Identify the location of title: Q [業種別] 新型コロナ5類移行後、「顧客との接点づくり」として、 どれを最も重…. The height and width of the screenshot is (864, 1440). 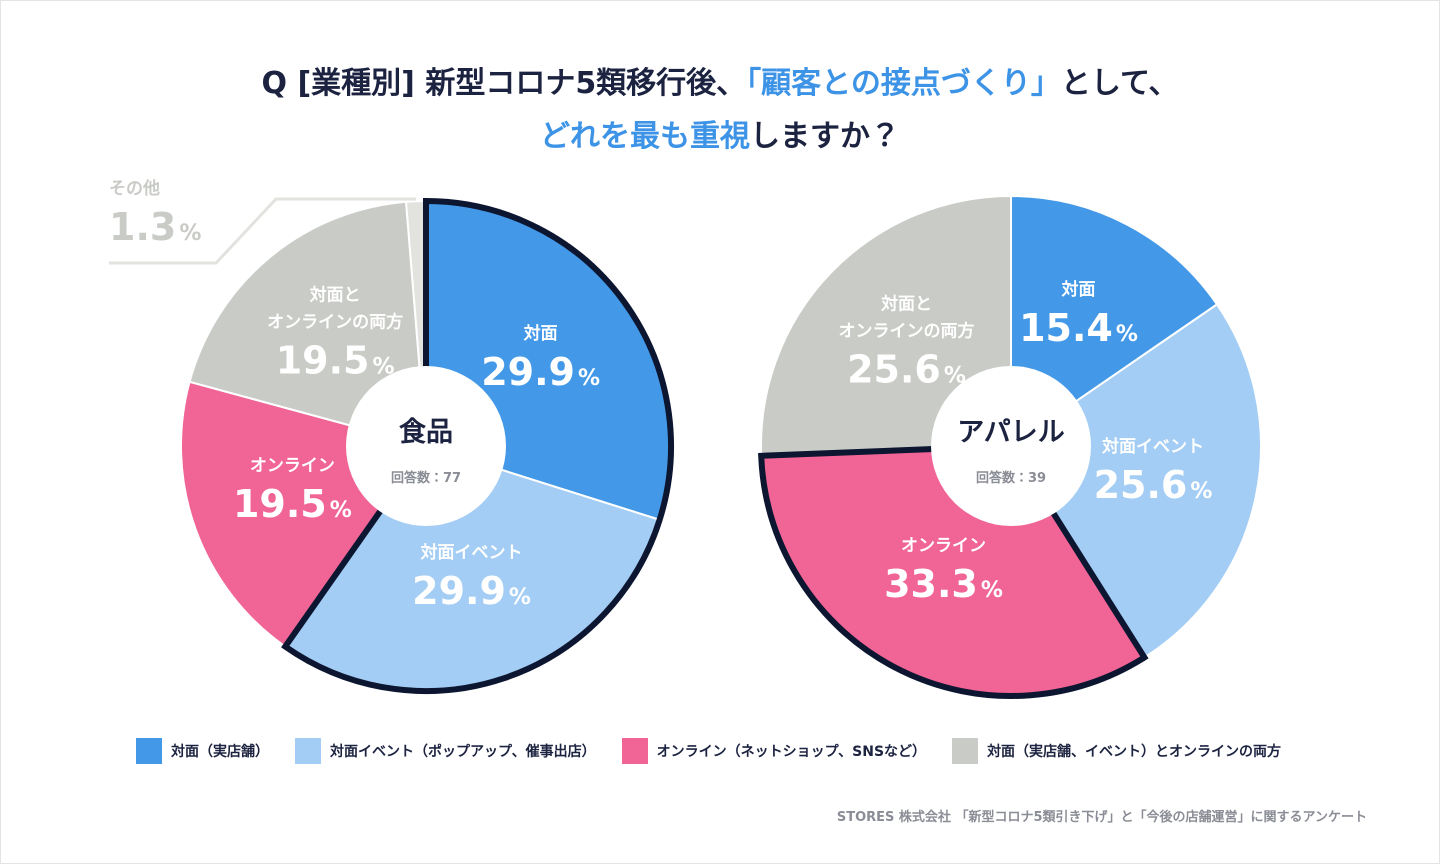
(720, 110).